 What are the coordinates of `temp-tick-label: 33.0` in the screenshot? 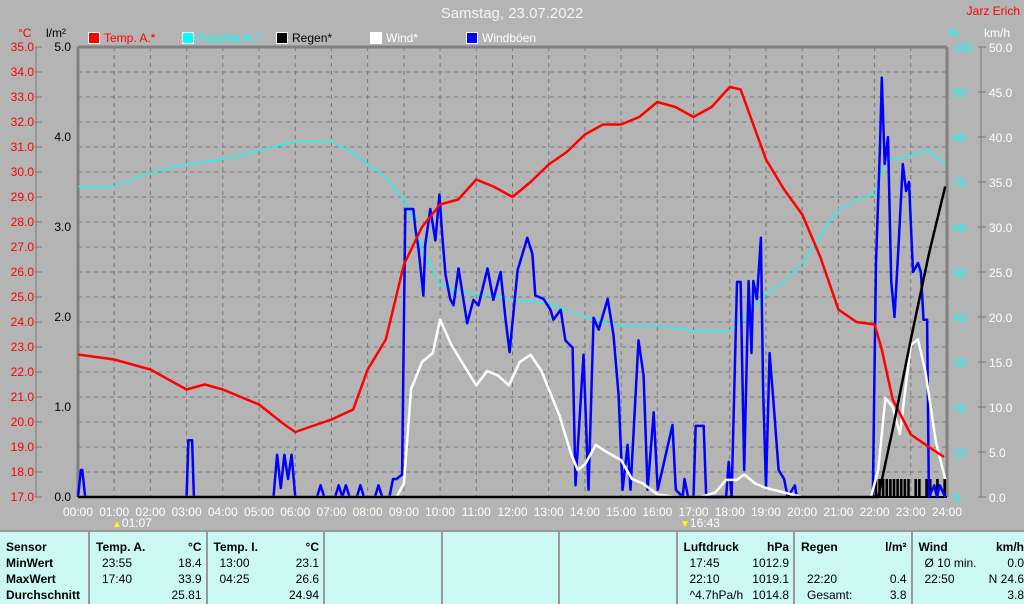 It's located at (23, 97).